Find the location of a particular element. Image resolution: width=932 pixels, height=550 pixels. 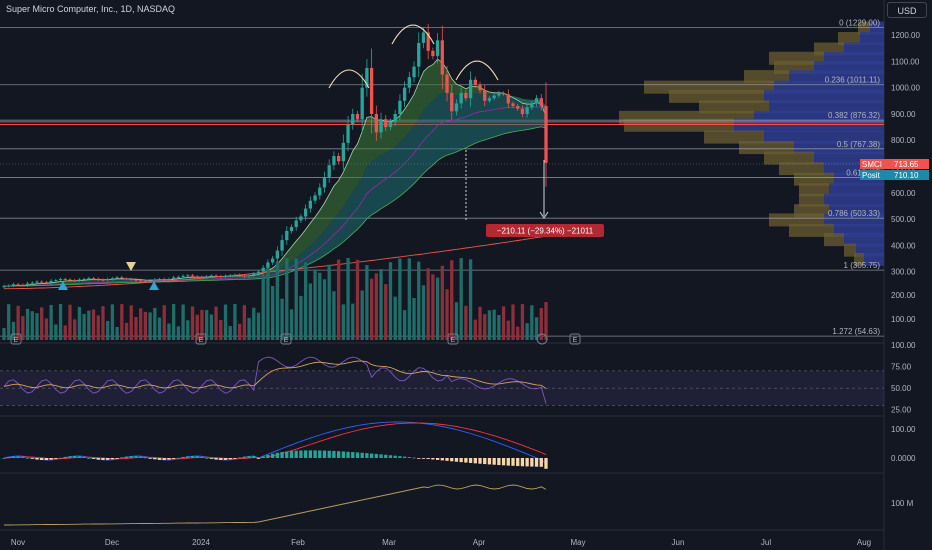

earnings-marker-icon is located at coordinates (453, 339).